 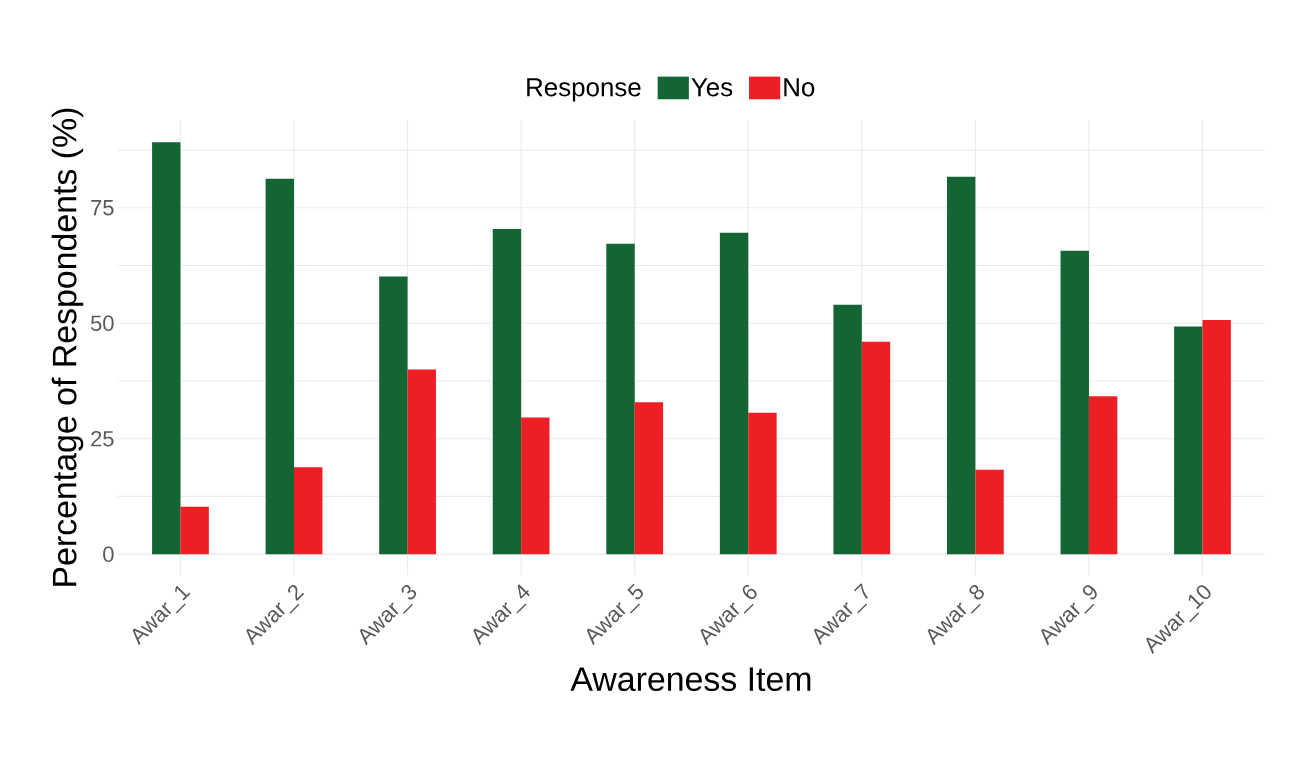 I want to click on y-axis-title: Percentage of Respondents (%), so click(x=67, y=347).